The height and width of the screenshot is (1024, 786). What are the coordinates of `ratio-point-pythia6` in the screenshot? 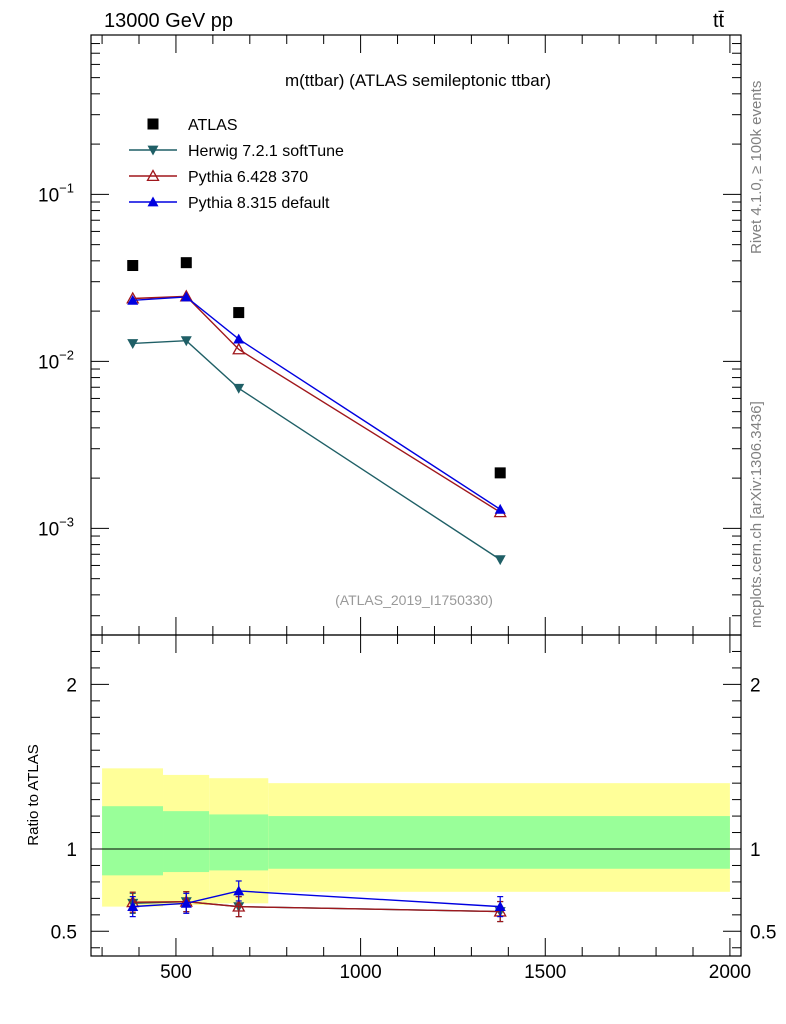 It's located at (239, 905).